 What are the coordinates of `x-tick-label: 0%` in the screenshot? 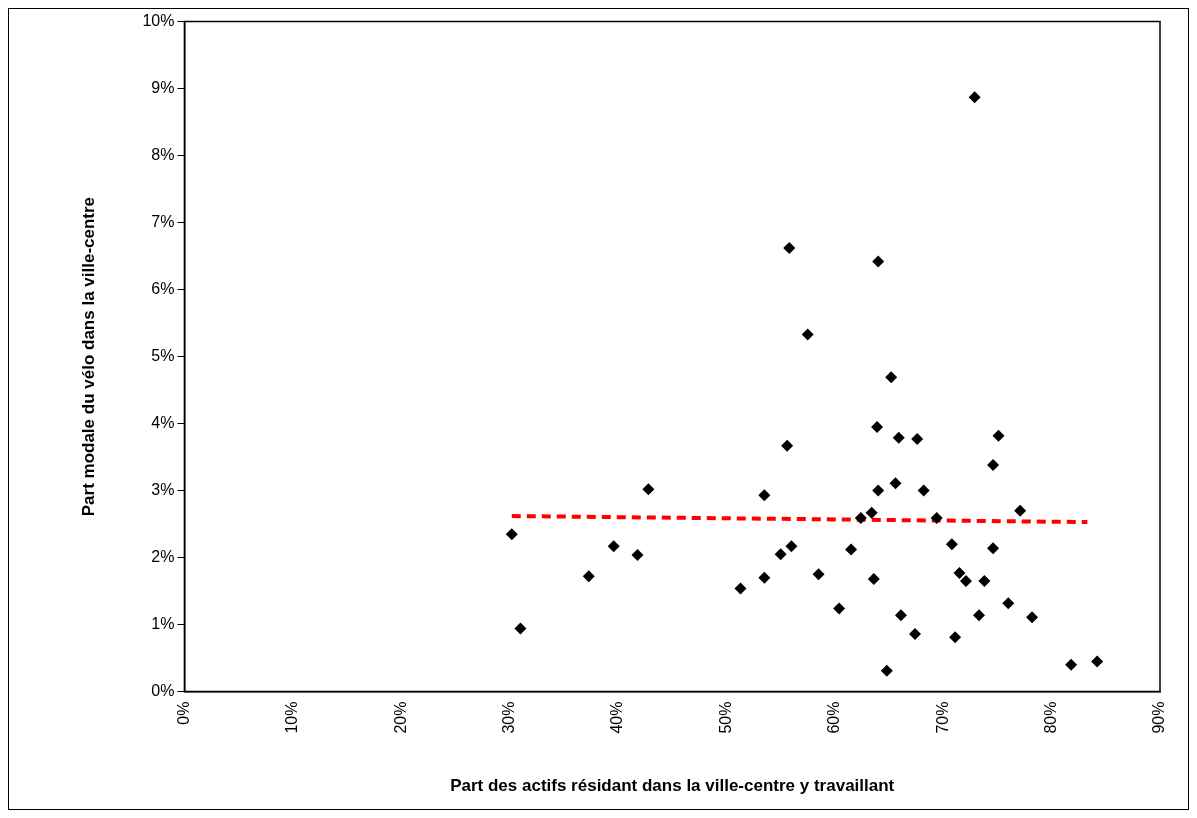 It's located at (183, 713).